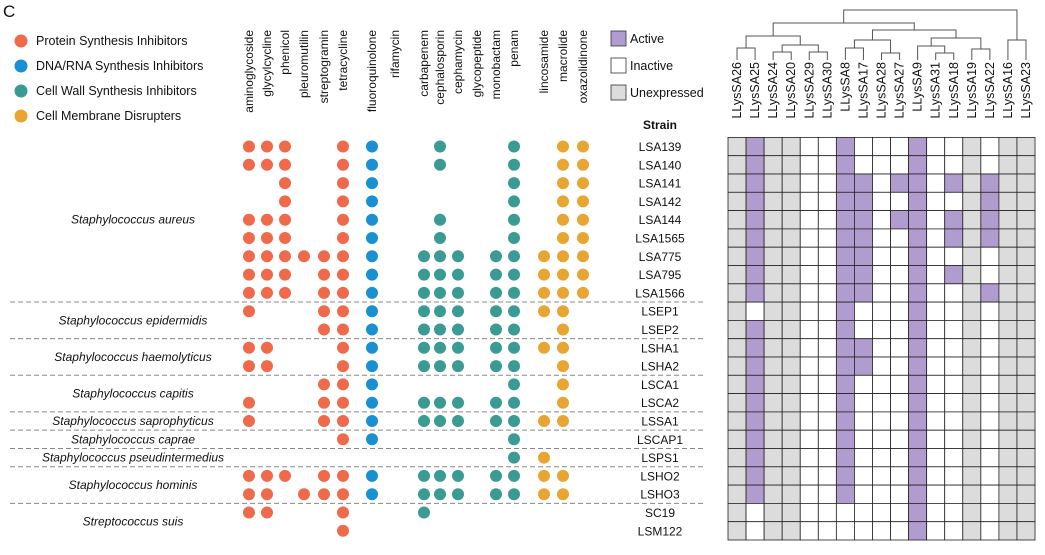  Describe the element at coordinates (372, 421) in the screenshot. I see `resistance-dot-LSSA1-fluoroquinolone` at that location.